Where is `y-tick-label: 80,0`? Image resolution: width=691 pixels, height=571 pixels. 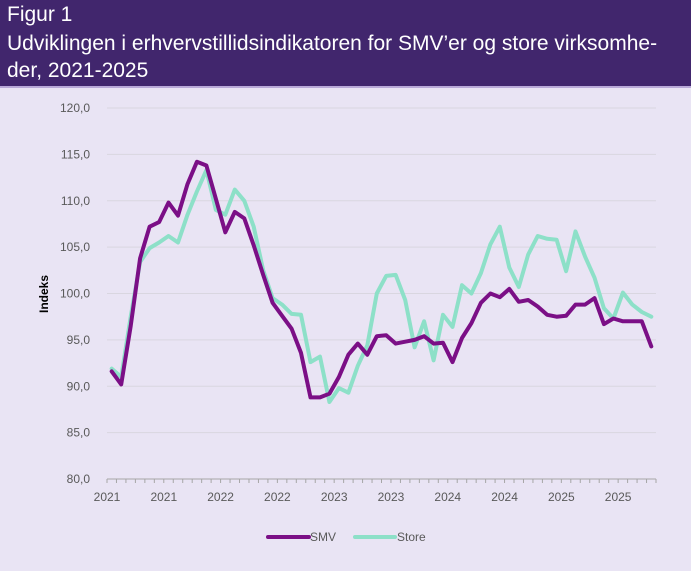 y-tick-label: 80,0 is located at coordinates (79, 479).